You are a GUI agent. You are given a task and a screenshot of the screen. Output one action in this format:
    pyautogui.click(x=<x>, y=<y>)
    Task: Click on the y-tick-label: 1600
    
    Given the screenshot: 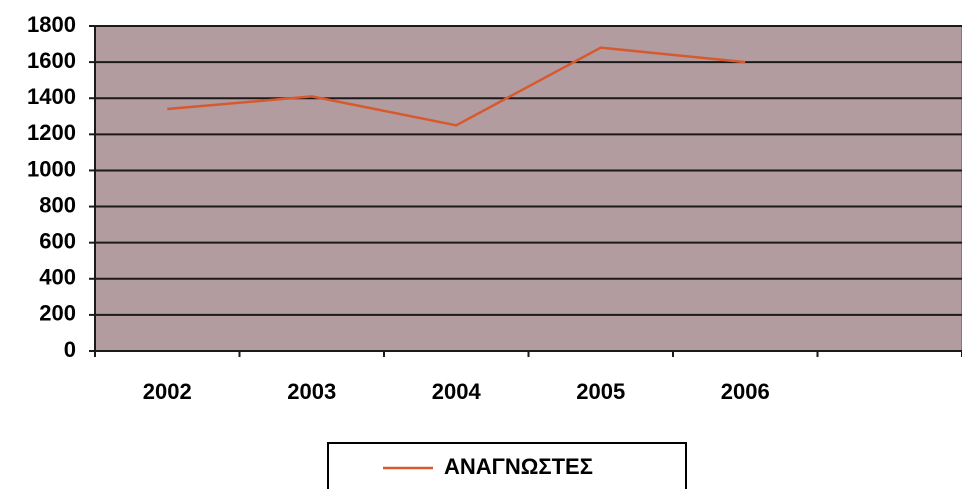 What is the action you would take?
    pyautogui.click(x=51, y=60)
    